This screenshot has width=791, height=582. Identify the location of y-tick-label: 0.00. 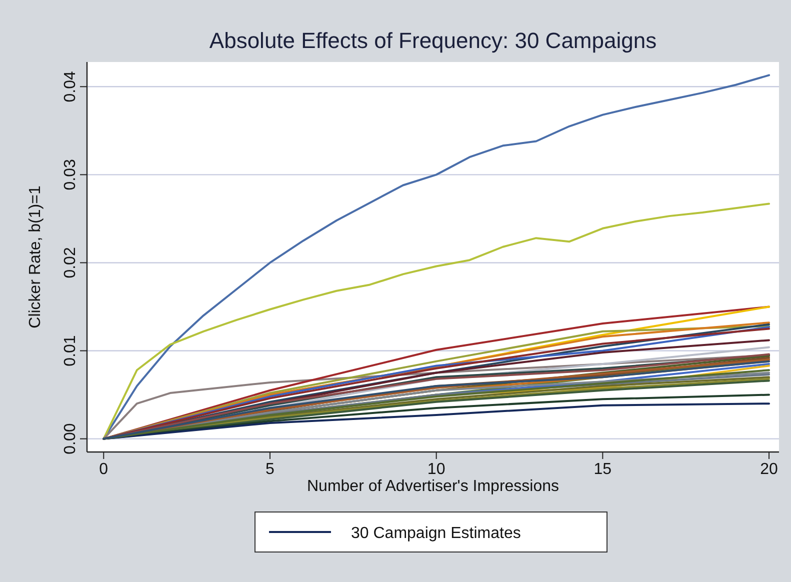
(70, 438).